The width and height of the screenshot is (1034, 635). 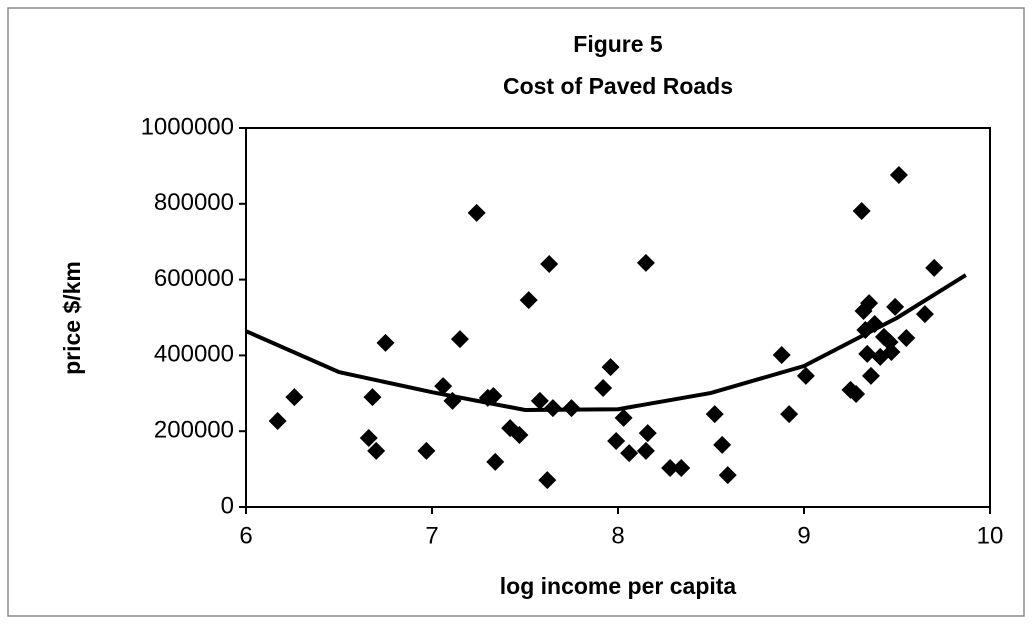 What do you see at coordinates (618, 586) in the screenshot?
I see `x-axis-label: log income per capita` at bounding box center [618, 586].